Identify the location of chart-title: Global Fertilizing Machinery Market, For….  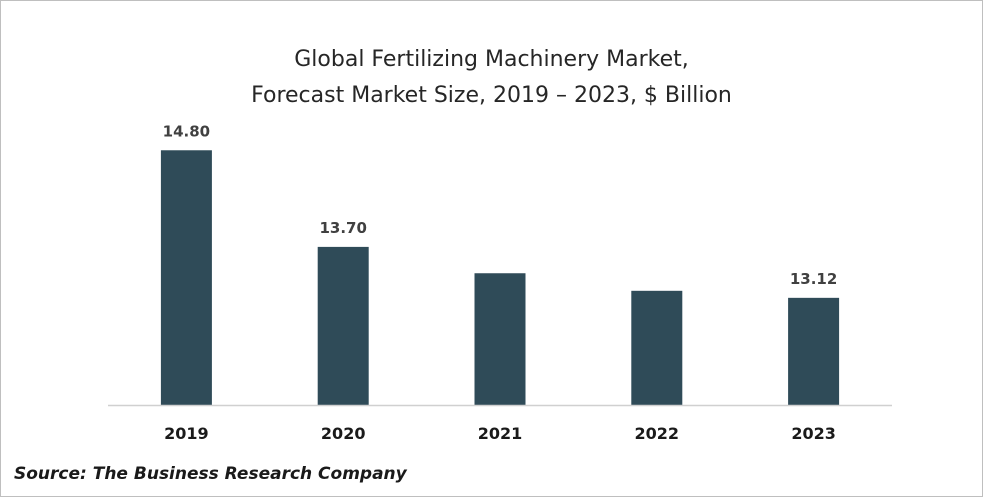
(491, 78).